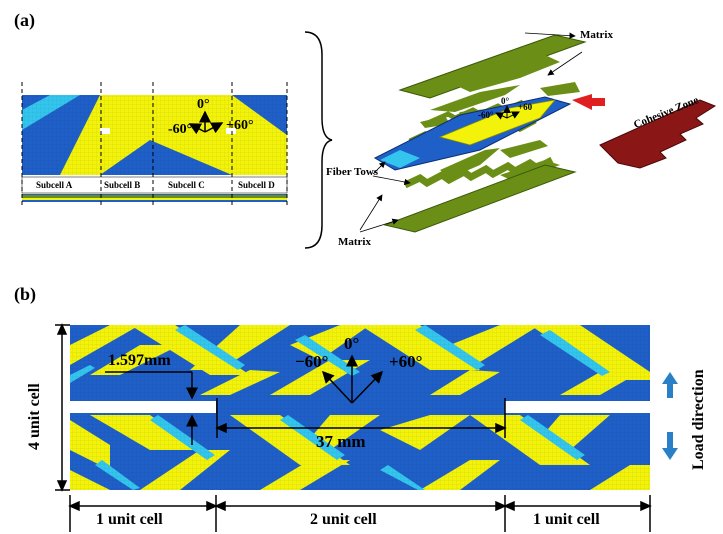  I want to click on angle-zero-a: 0°, so click(203, 104).